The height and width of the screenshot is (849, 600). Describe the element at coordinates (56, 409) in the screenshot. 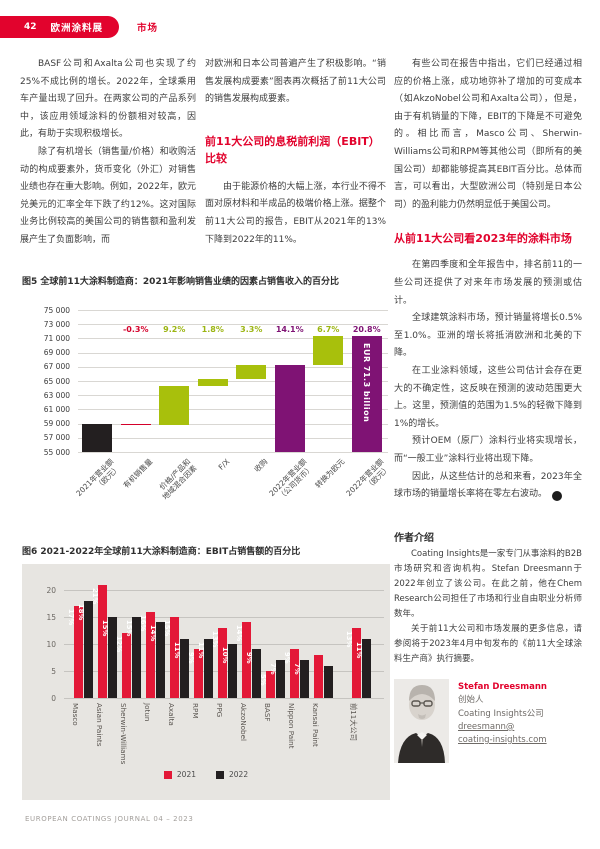

I see `y-axis-tick-label: 61 000` at that location.